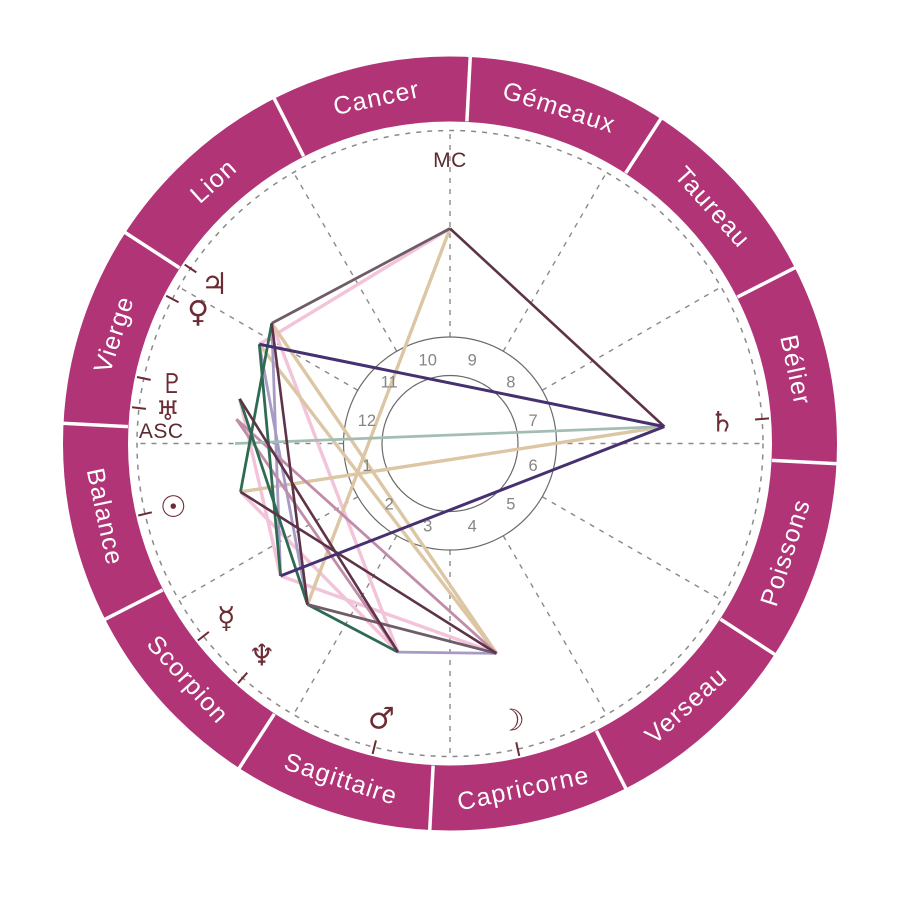 This screenshot has height=897, width=897. Describe the element at coordinates (203, 636) in the screenshot. I see `planet-tick-mercury` at that location.